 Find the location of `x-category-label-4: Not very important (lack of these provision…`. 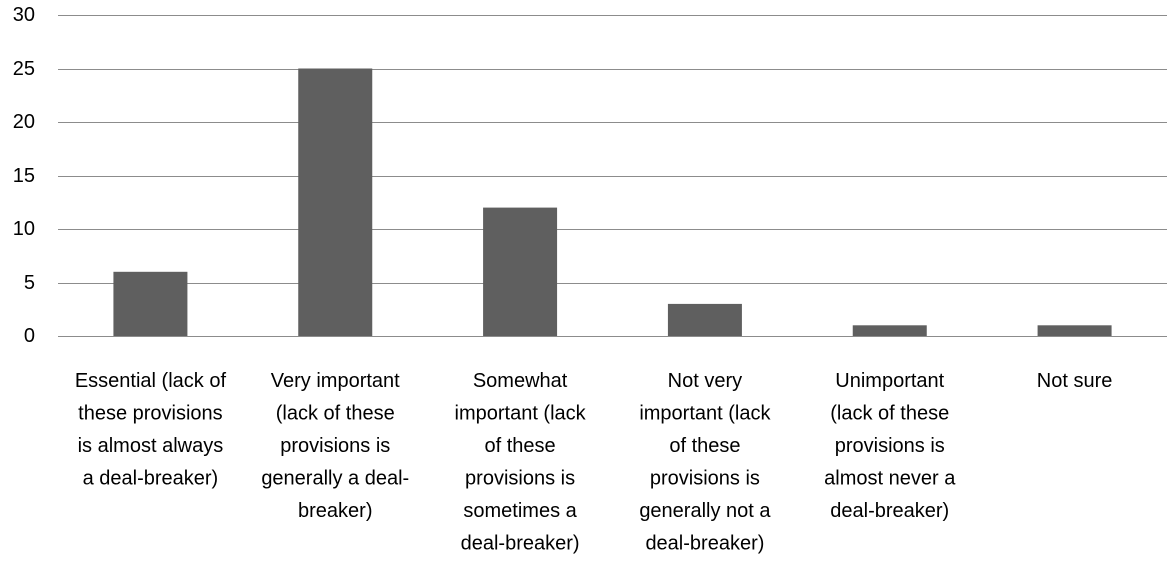

x-category-label-4: Not very important (lack of these provision… is located at coordinates (705, 462).